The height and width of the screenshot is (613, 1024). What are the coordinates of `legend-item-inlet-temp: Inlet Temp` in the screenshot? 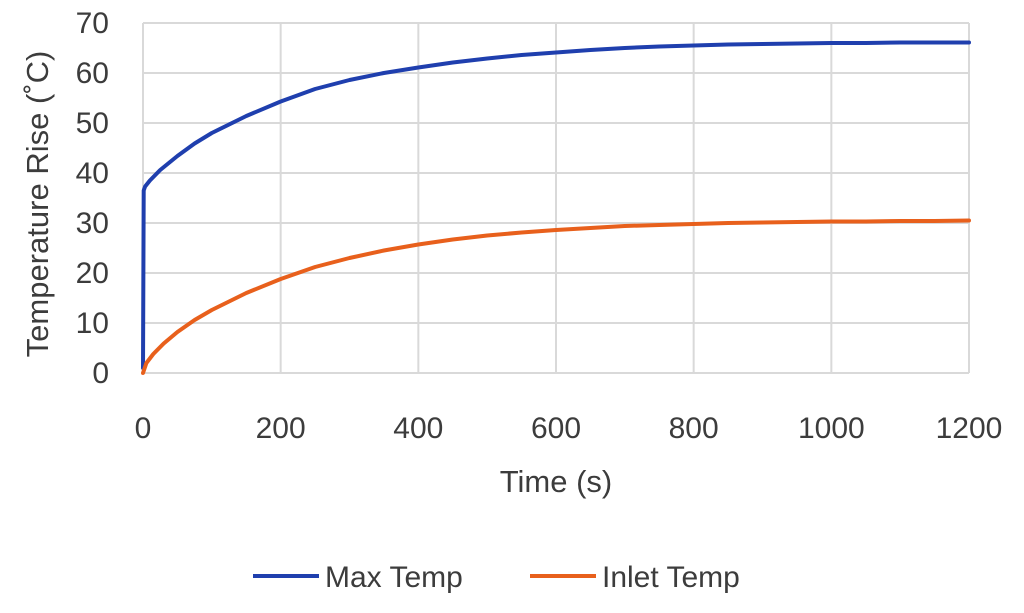 It's located at (635, 577).